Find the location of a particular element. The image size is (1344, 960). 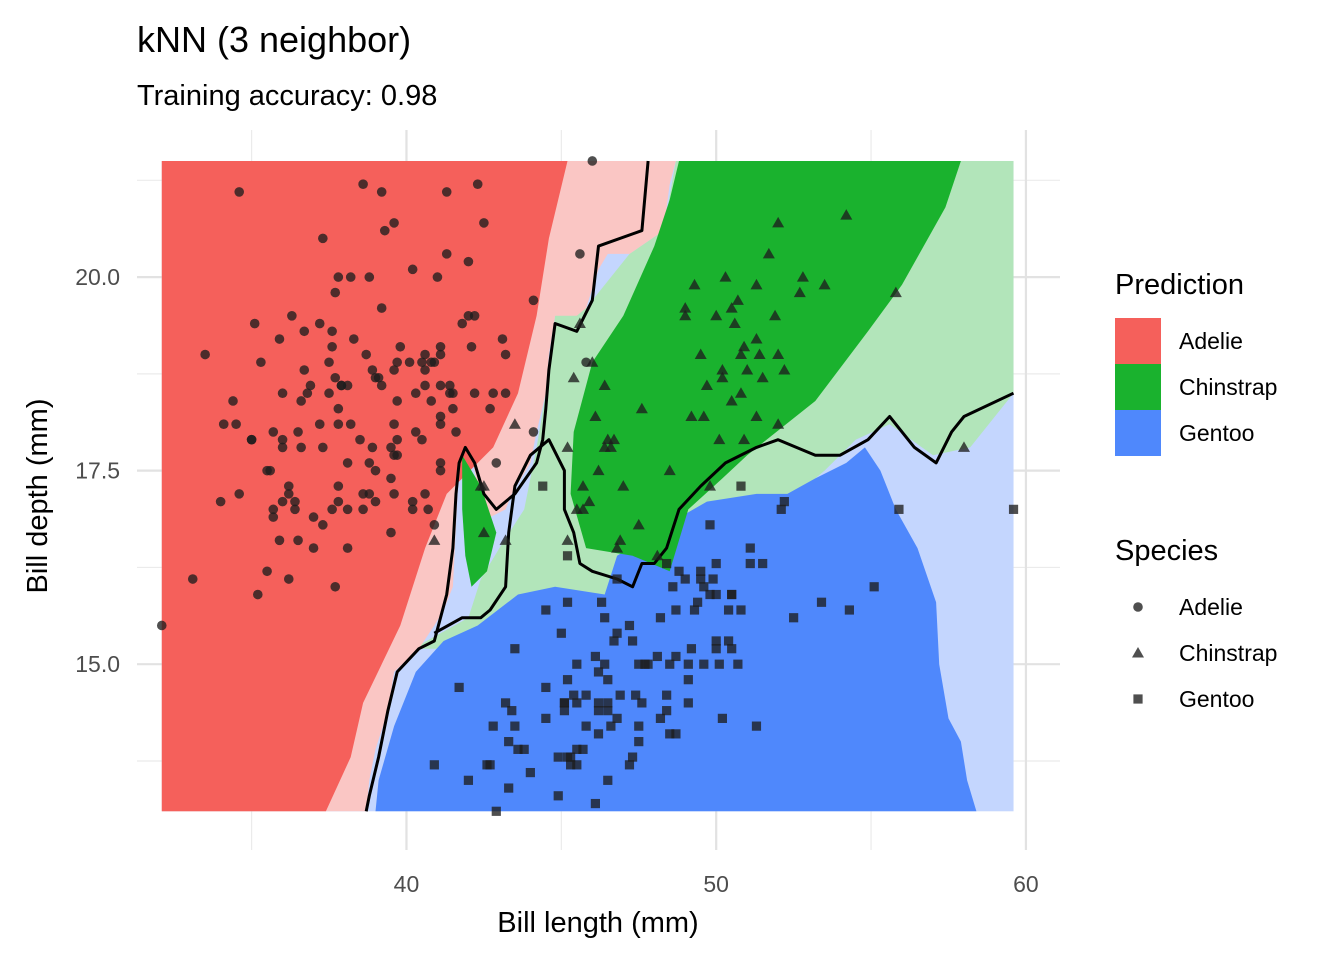

species-legend-key-chinstrap is located at coordinates (1138, 652).